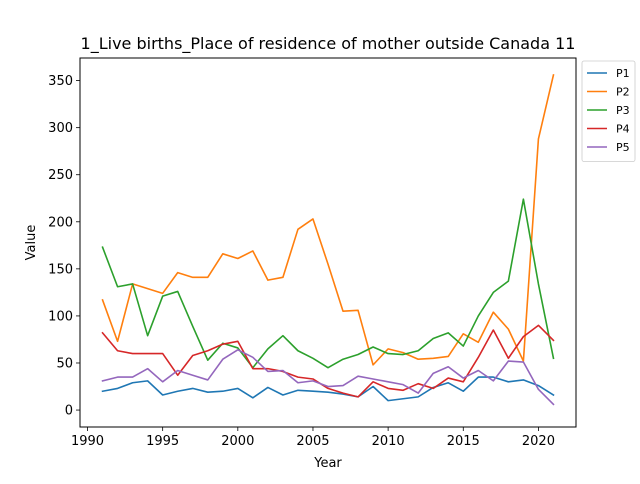 This screenshot has height=484, width=640. Describe the element at coordinates (327, 463) in the screenshot. I see `x-axis-label: Year` at that location.